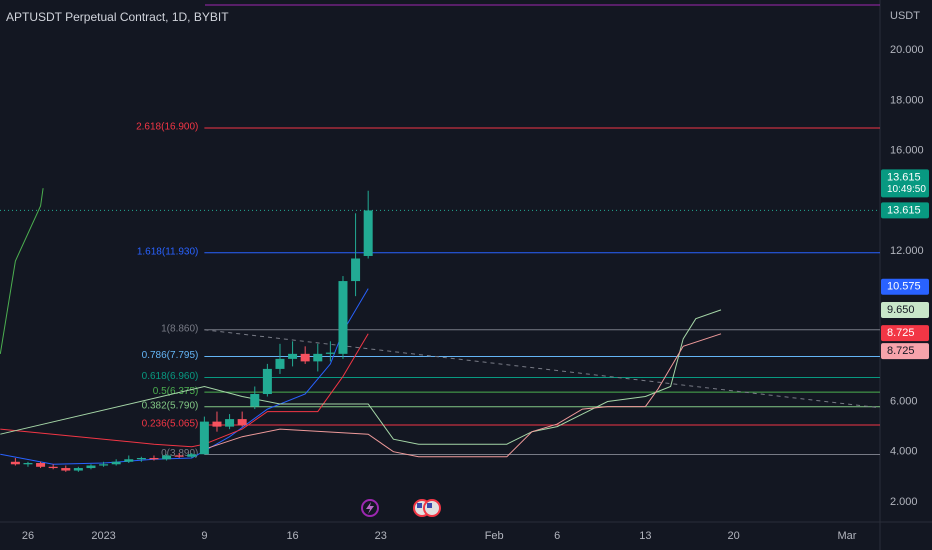 The image size is (932, 550). I want to click on y-tick-label: 16.000, so click(907, 150).